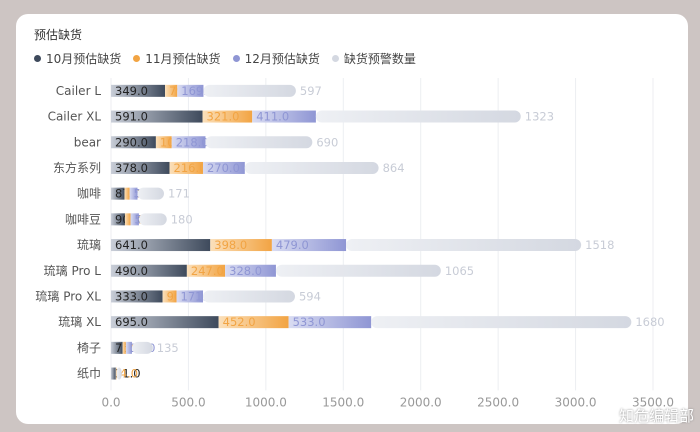 Image resolution: width=700 pixels, height=432 pixels. I want to click on data-label: 490.0, so click(131, 271).